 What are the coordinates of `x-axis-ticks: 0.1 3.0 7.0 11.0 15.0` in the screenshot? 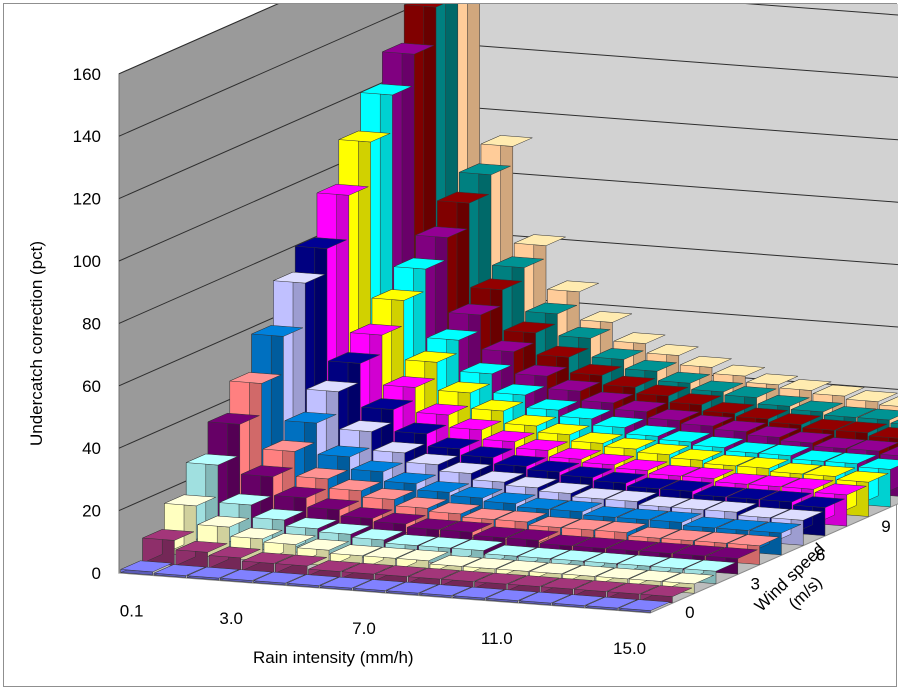 It's located at (383, 629).